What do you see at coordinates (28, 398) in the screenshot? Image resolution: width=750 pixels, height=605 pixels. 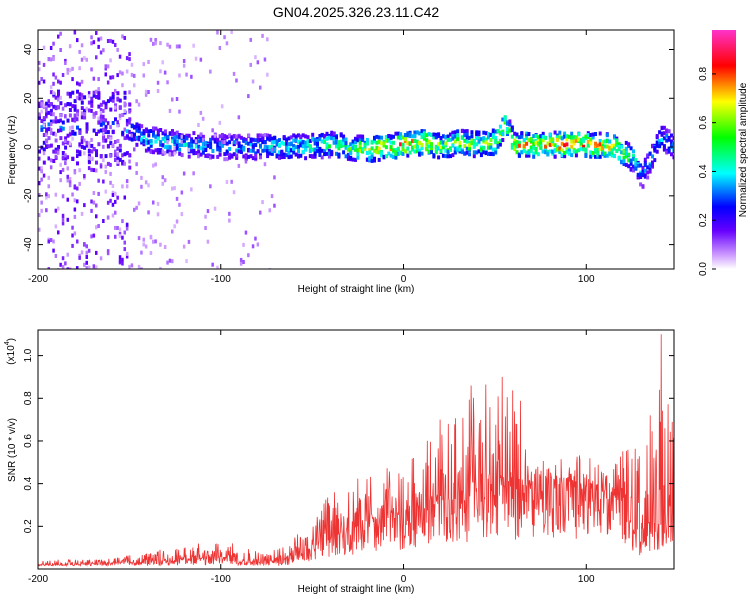 I see `y-tick-label: 0.8` at bounding box center [28, 398].